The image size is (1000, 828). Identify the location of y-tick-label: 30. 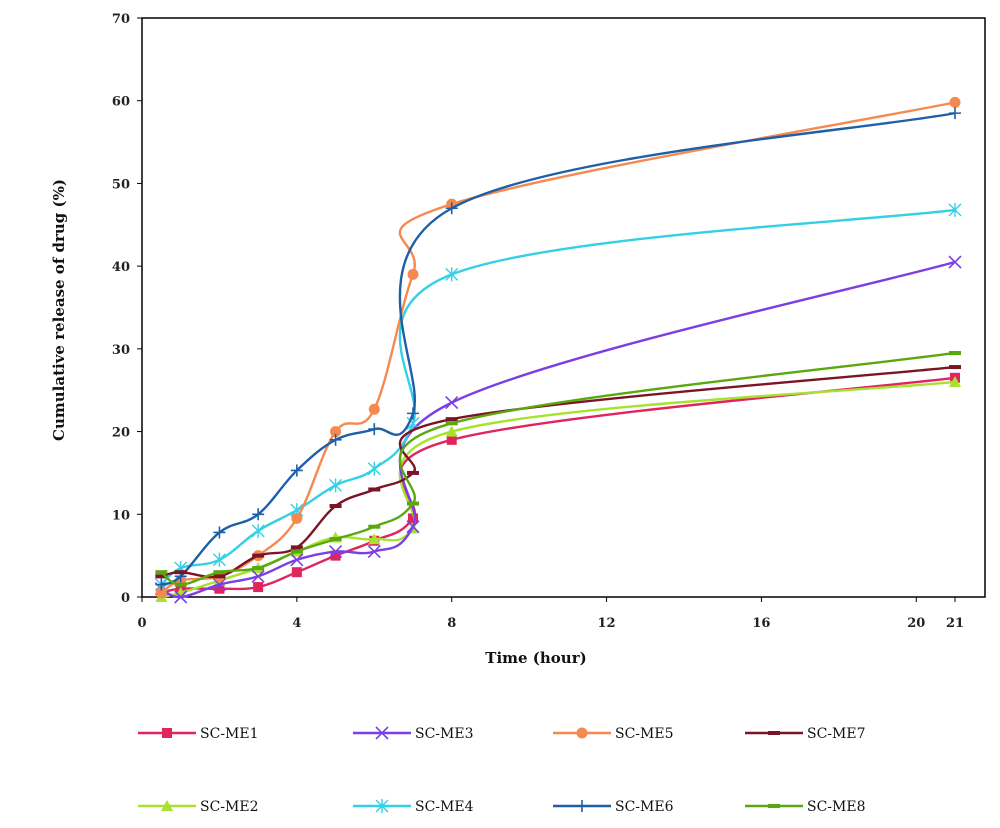
(121, 350).